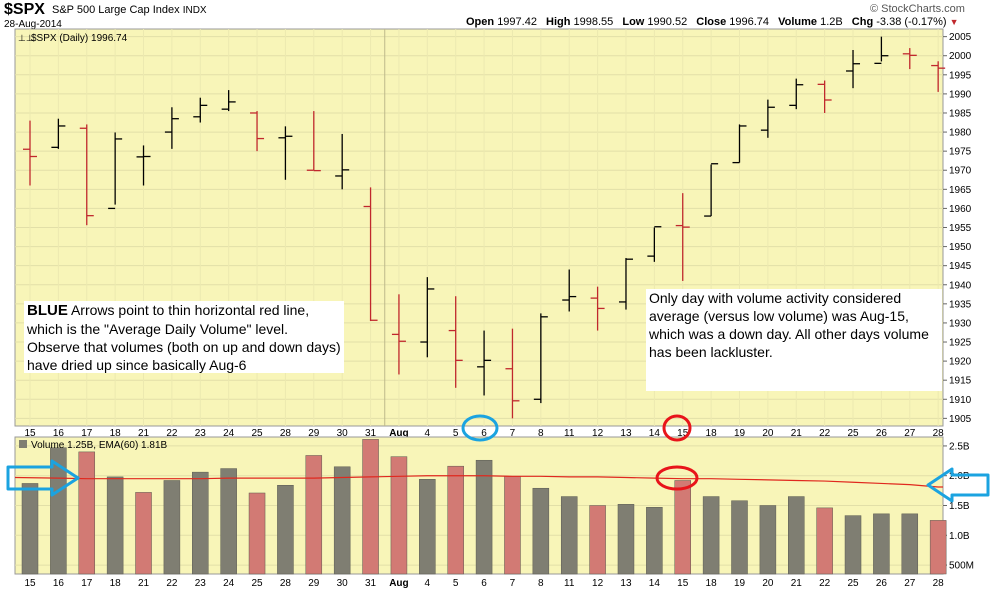  What do you see at coordinates (87, 433) in the screenshot?
I see `price-x-tick-label: 17` at bounding box center [87, 433].